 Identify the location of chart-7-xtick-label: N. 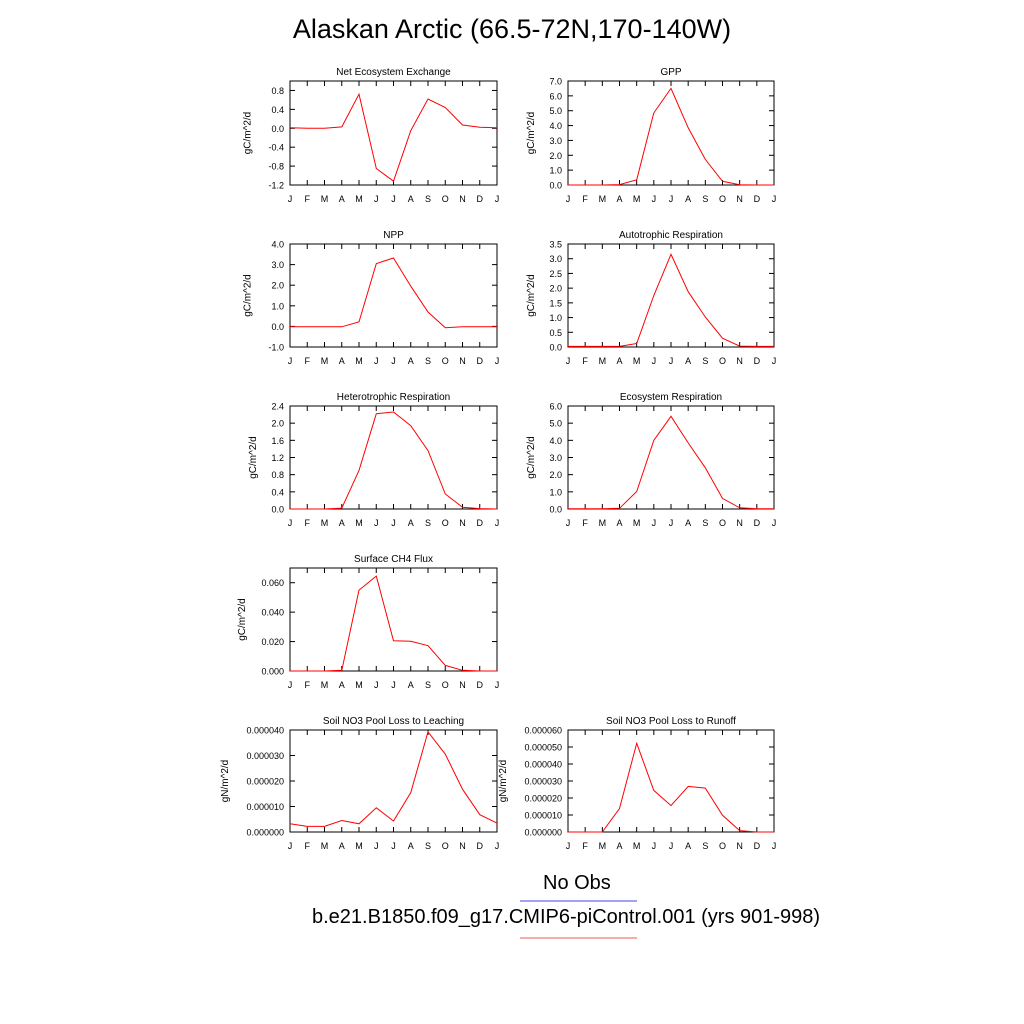
(462, 685).